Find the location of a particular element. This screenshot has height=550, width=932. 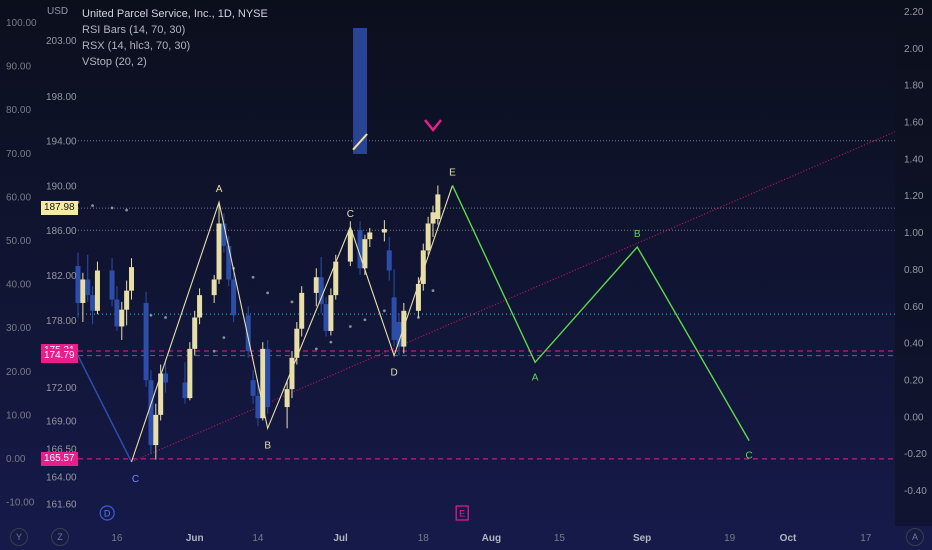

corner-button-a: A is located at coordinates (915, 537).